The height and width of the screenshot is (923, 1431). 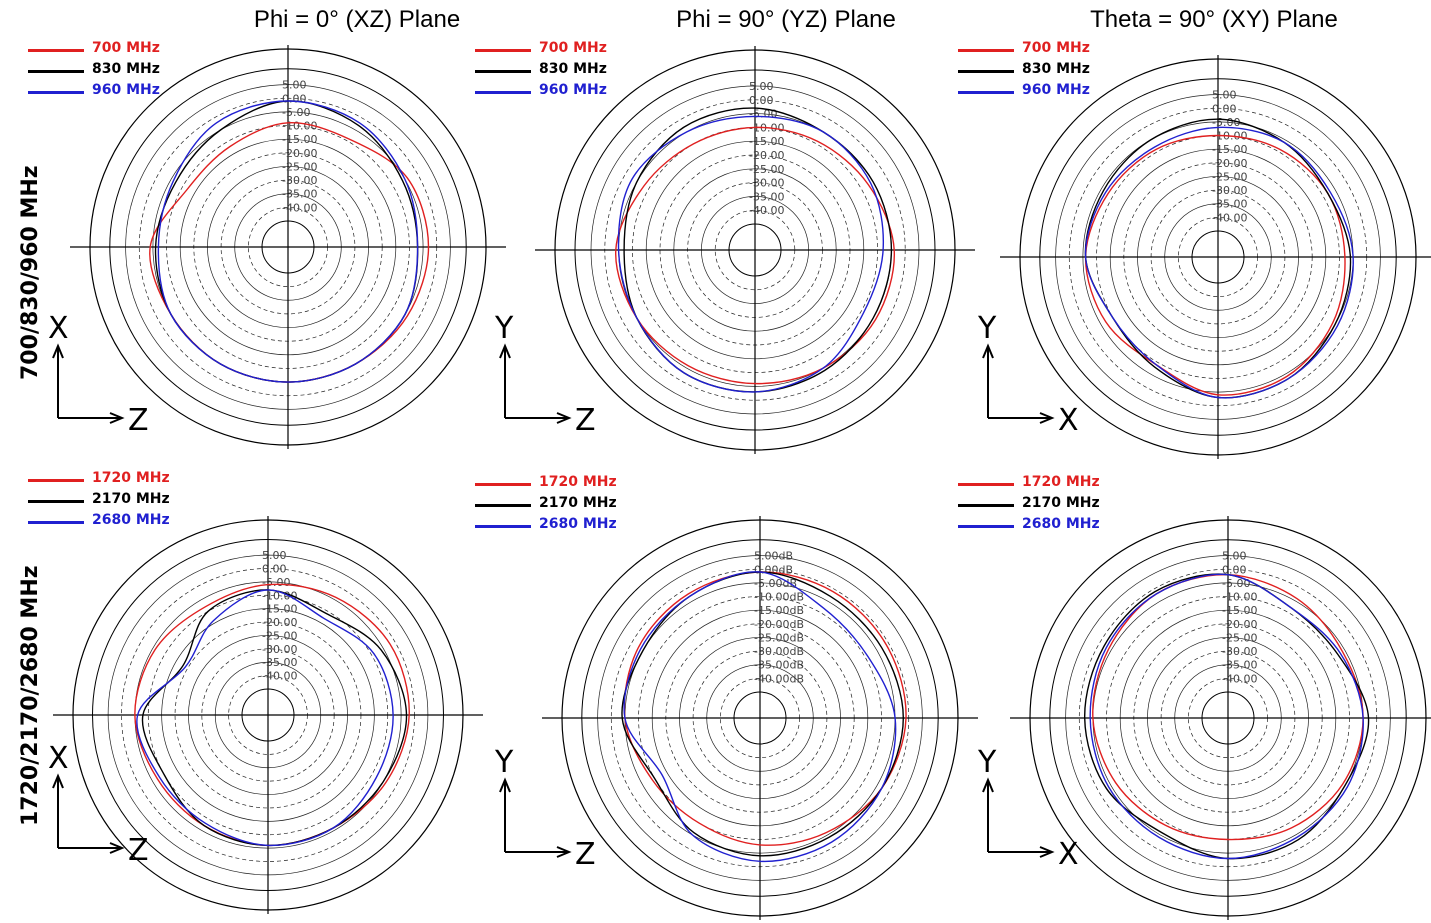 I want to click on tick-label: -10.00dB, so click(x=779, y=597).